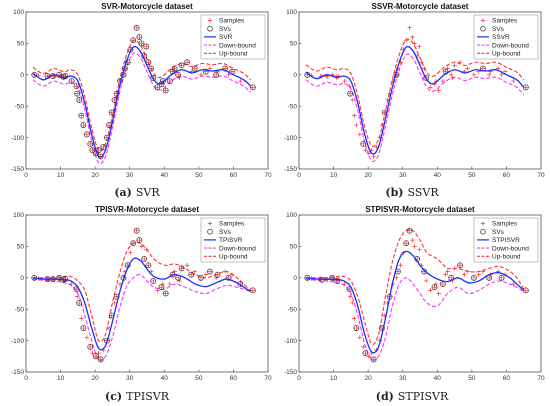  Describe the element at coordinates (501, 37) in the screenshot. I see `legend-label: SSVR` at that location.